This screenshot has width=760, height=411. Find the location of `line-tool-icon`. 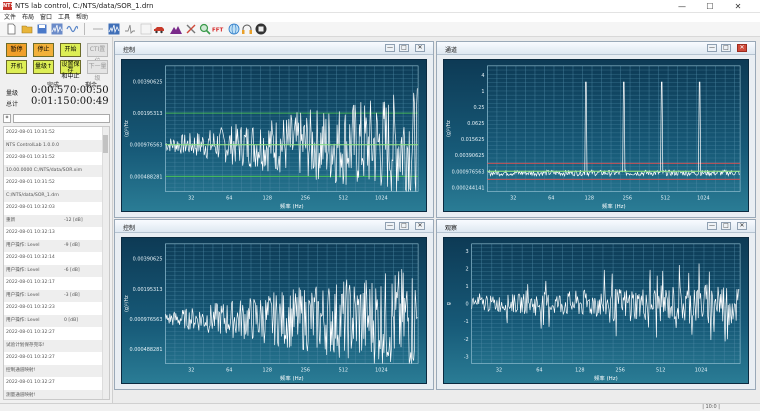

line-tool-icon is located at coordinates (98, 29).